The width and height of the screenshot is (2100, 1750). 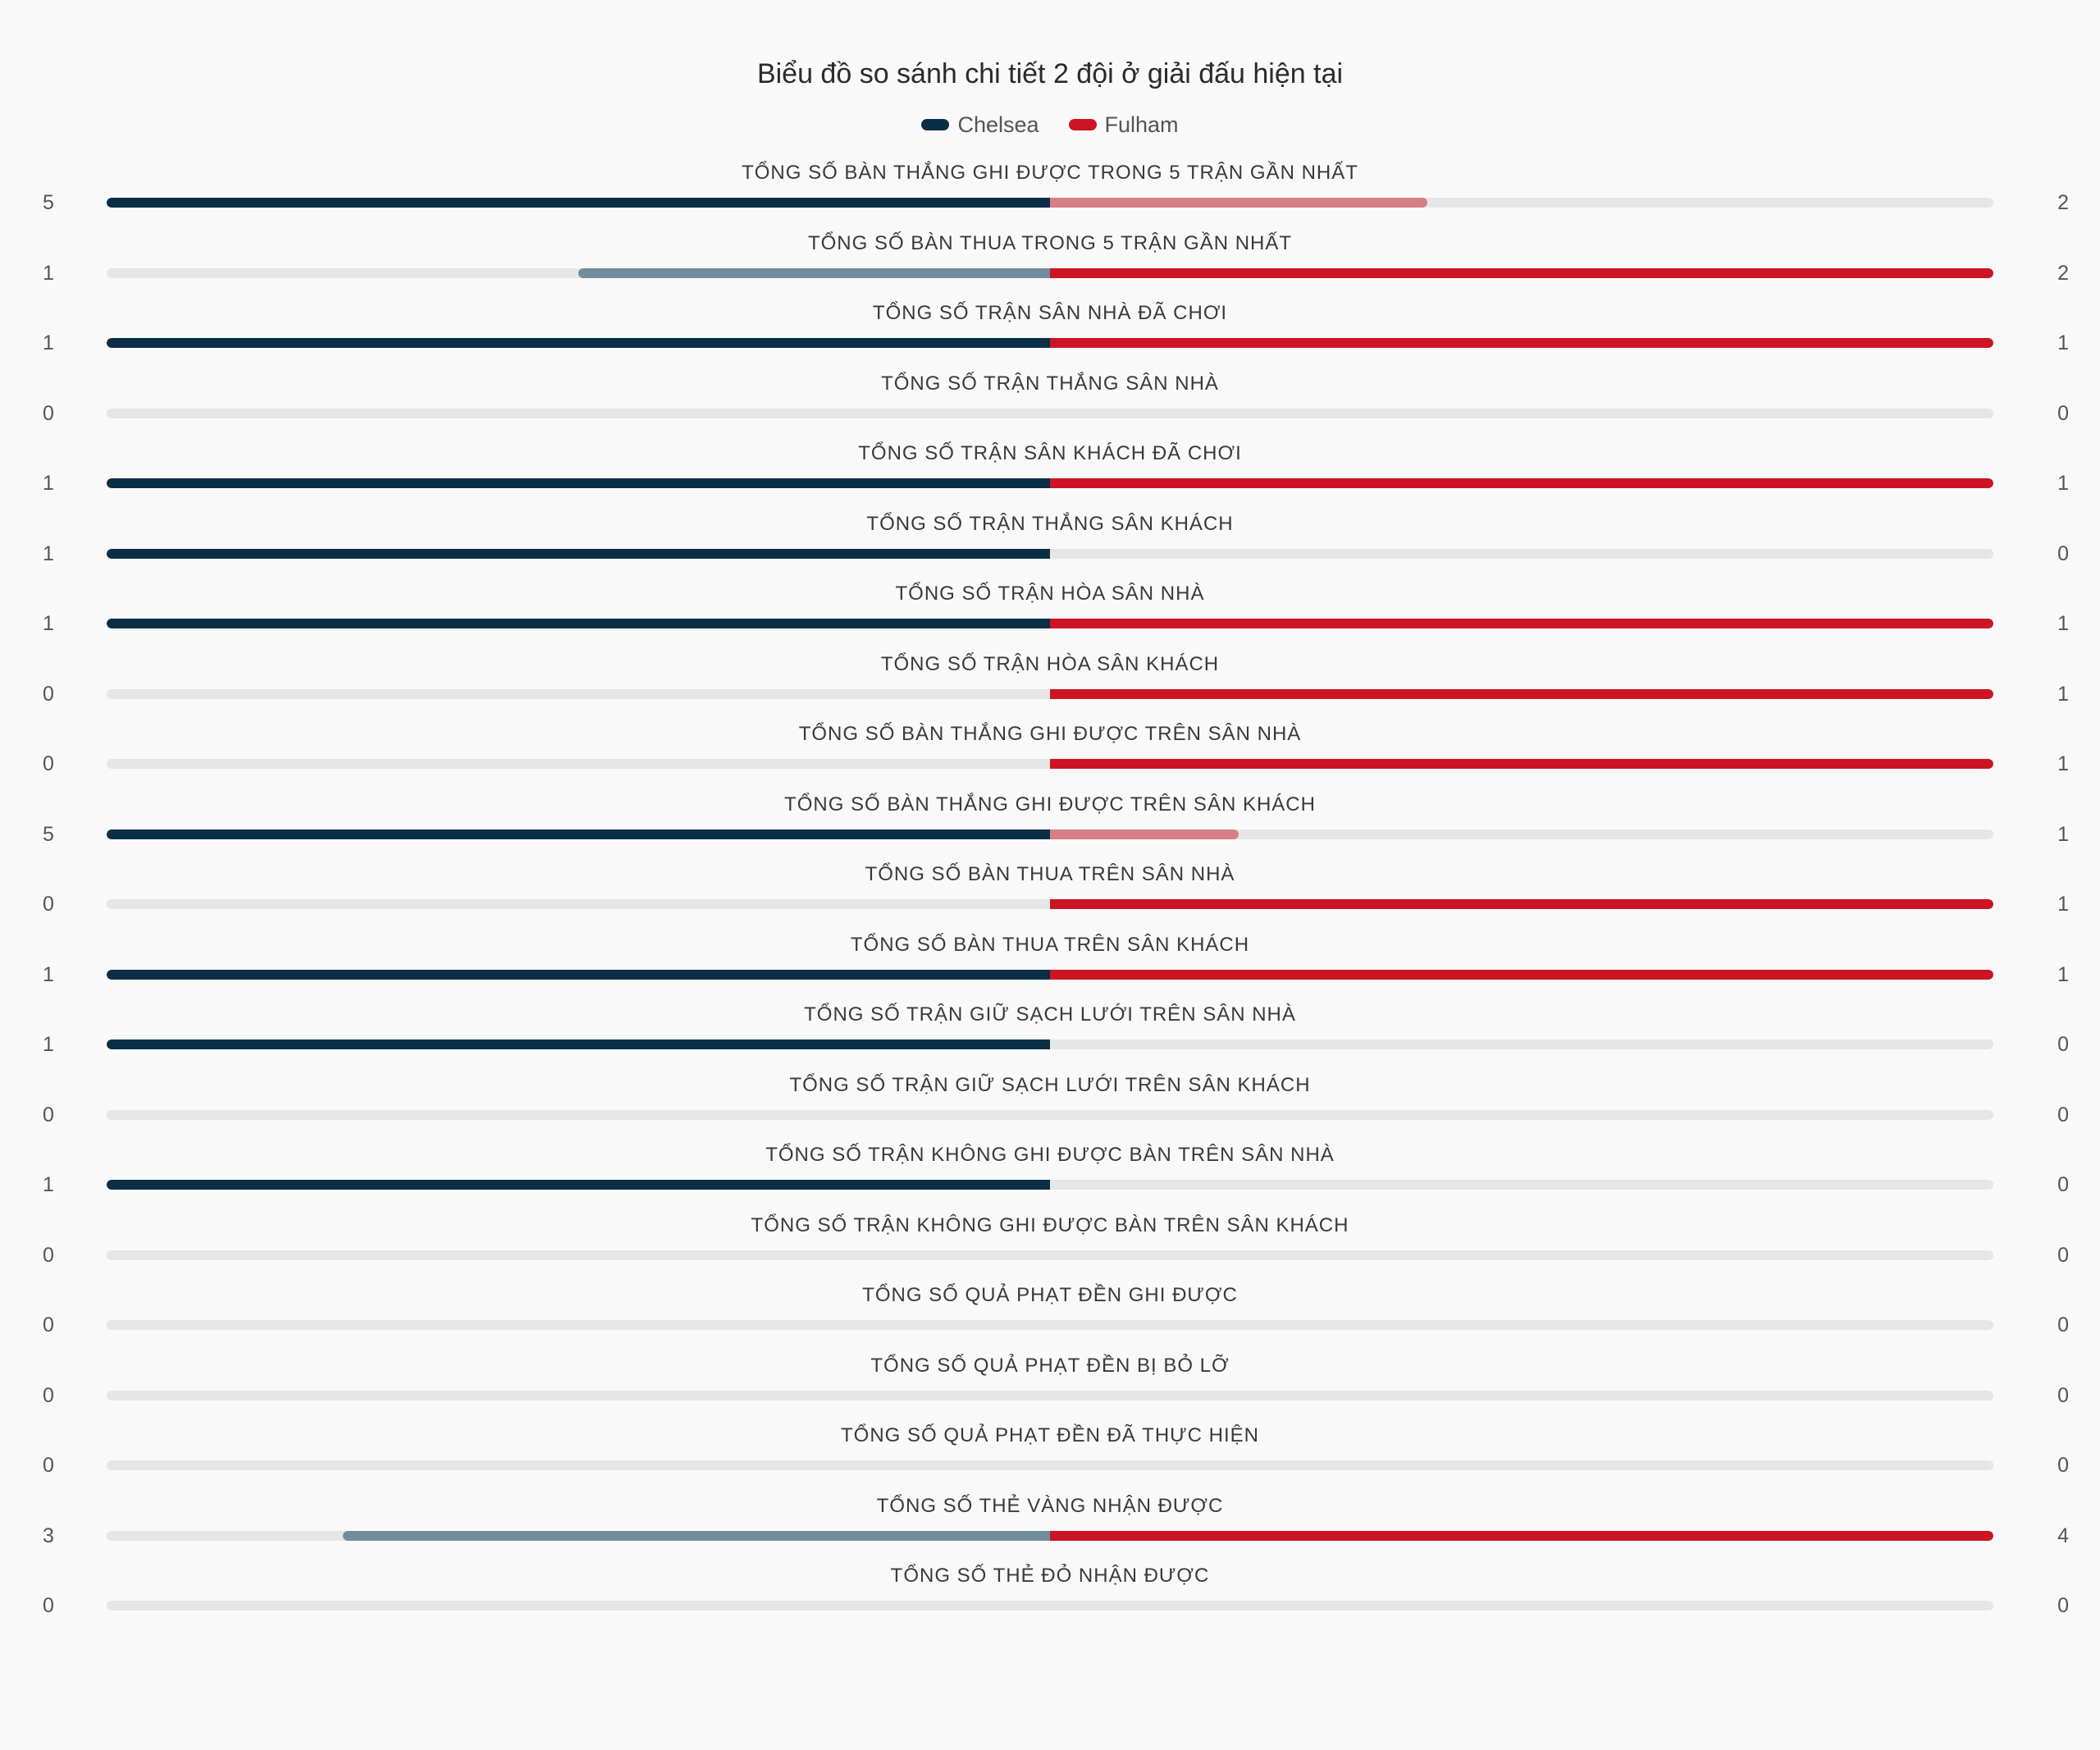 I want to click on legend-item-fulham: Fulham, so click(x=1123, y=124).